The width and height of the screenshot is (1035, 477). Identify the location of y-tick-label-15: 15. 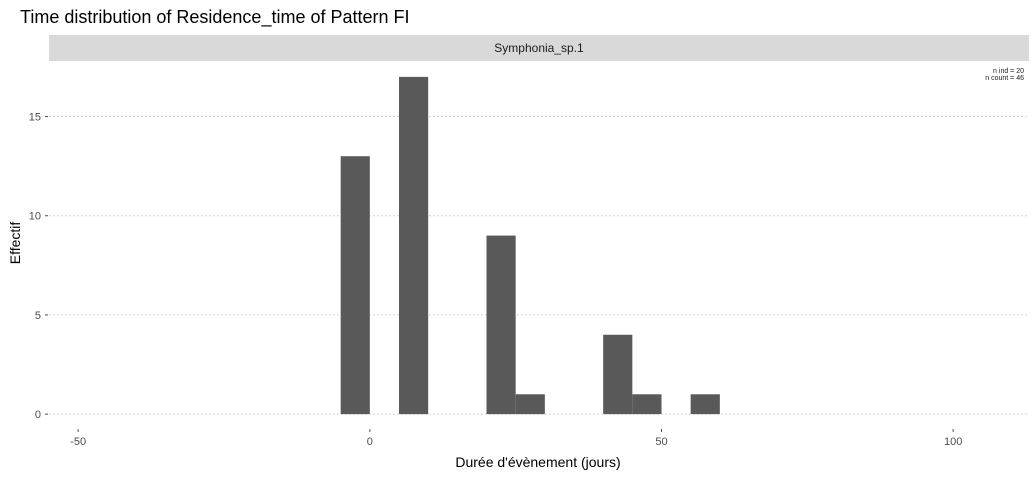
(35, 118).